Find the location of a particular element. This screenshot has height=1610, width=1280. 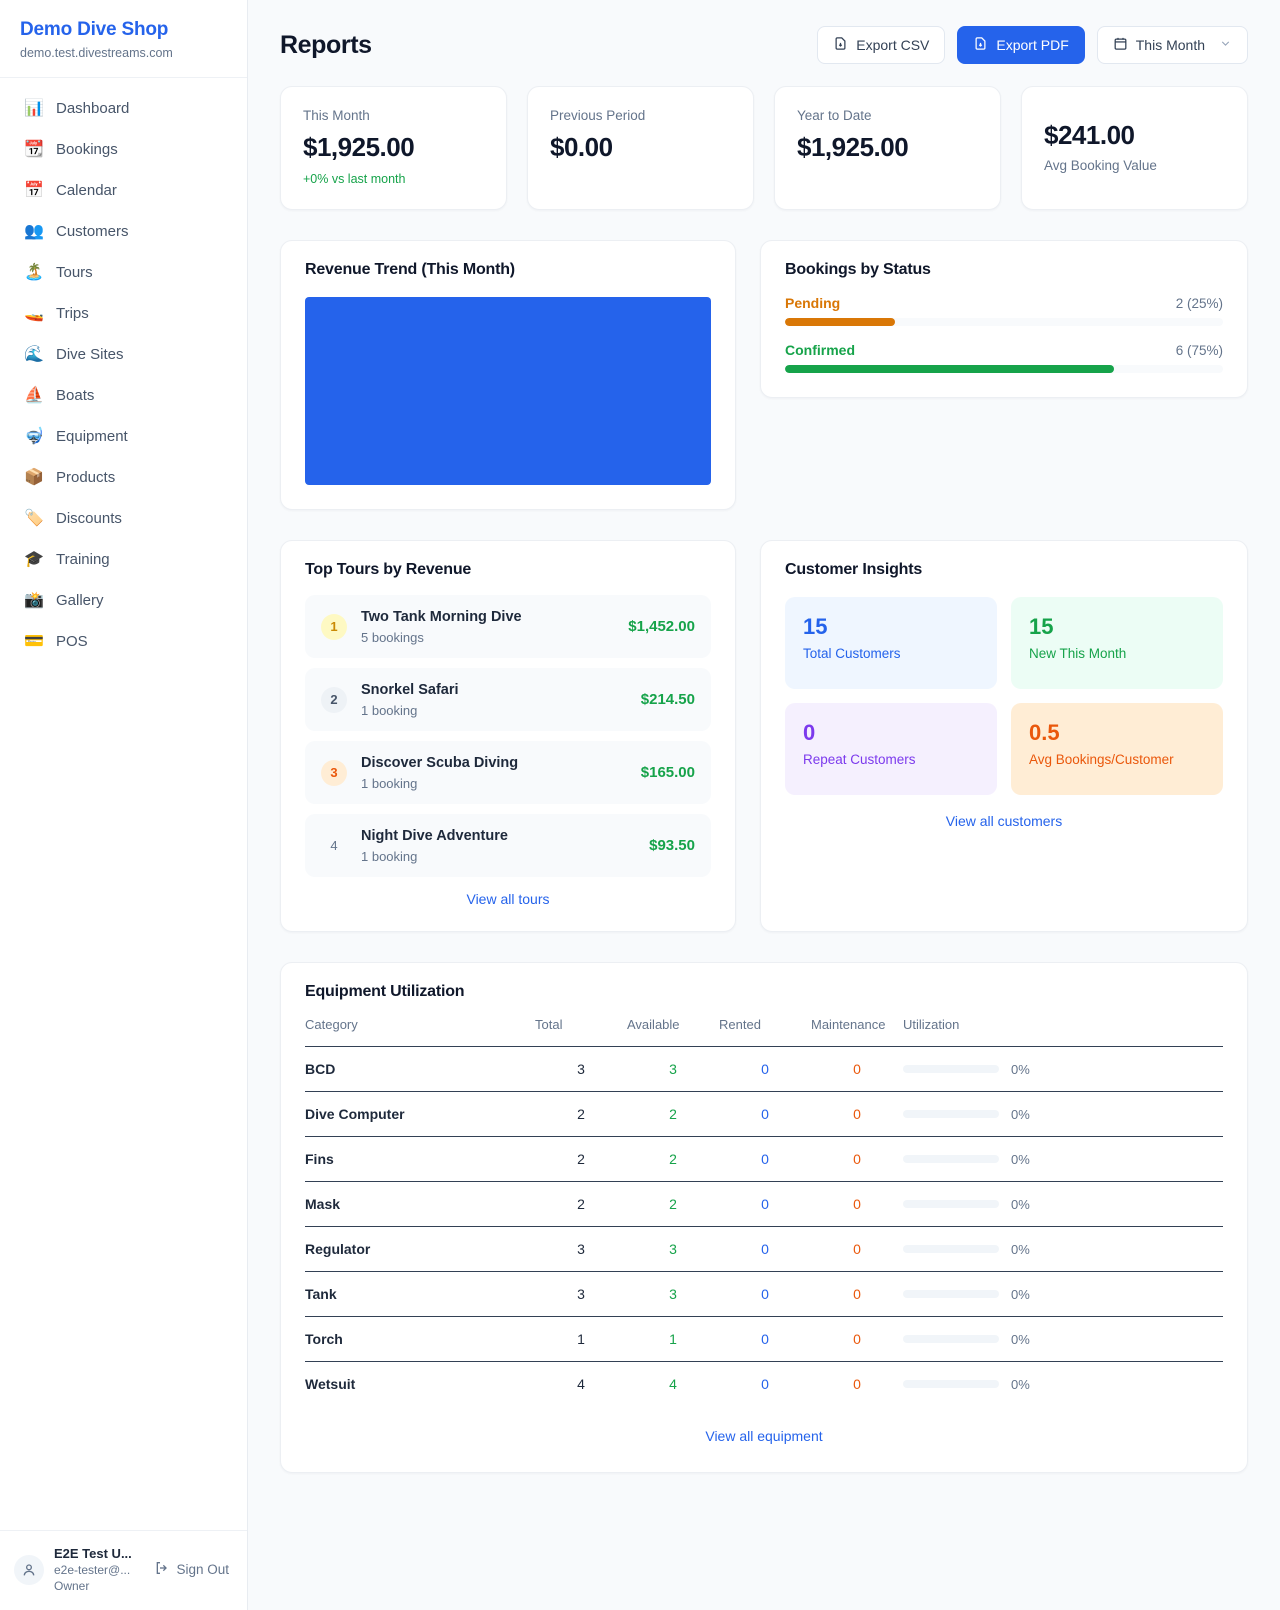

sidebar-item-boats: ⛵ Boats is located at coordinates (123, 395).